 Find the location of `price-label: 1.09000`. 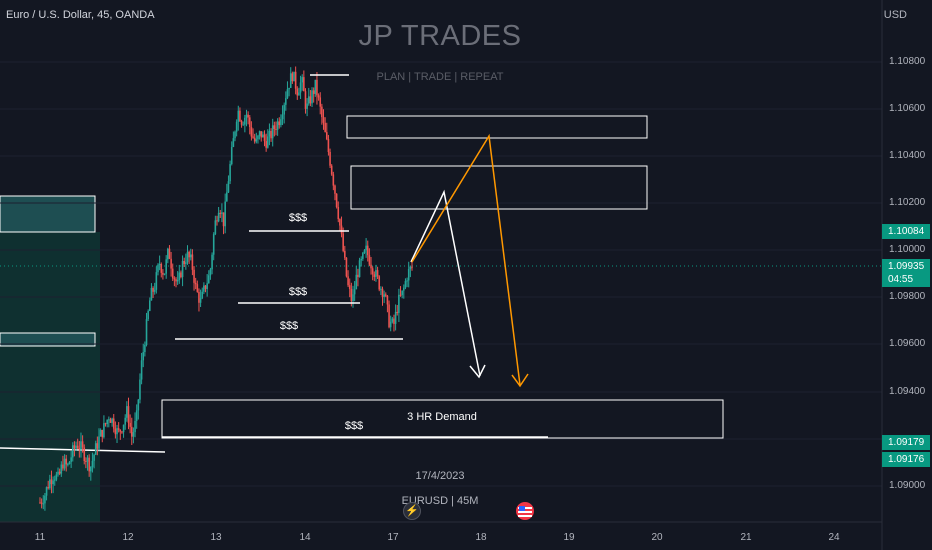

price-label: 1.09000 is located at coordinates (907, 485).